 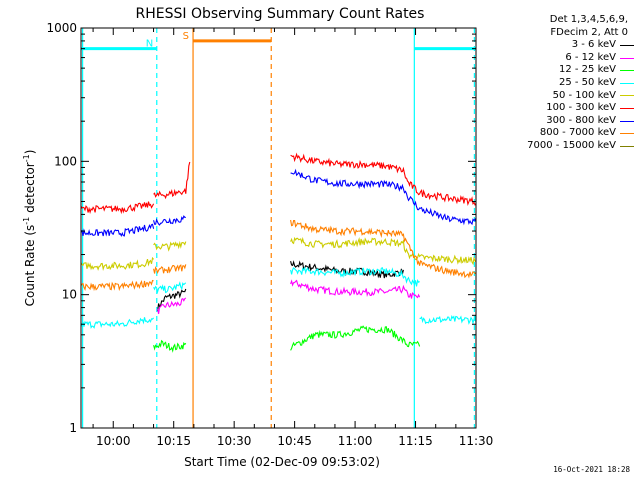 I want to click on legend-item-8: 800 - 7000 keV, so click(x=553, y=133).